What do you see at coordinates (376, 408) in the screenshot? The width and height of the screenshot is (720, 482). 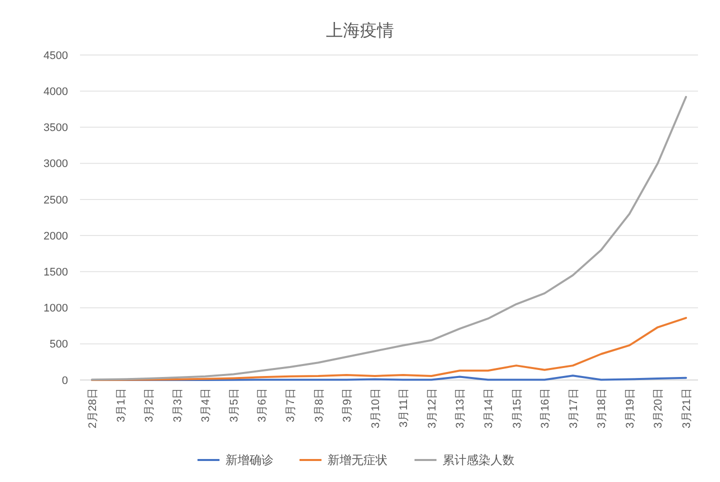 I see `x-tick-label: 3月10日` at bounding box center [376, 408].